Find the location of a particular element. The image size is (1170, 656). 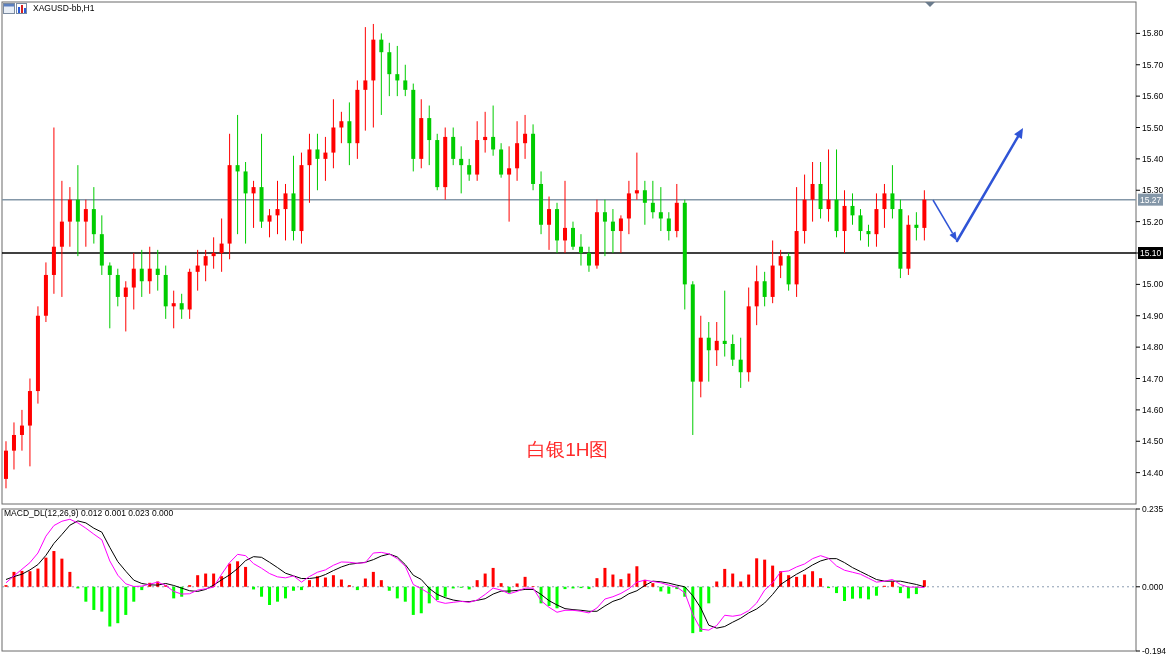

y-tick-label: 15.60 is located at coordinates (1153, 96).